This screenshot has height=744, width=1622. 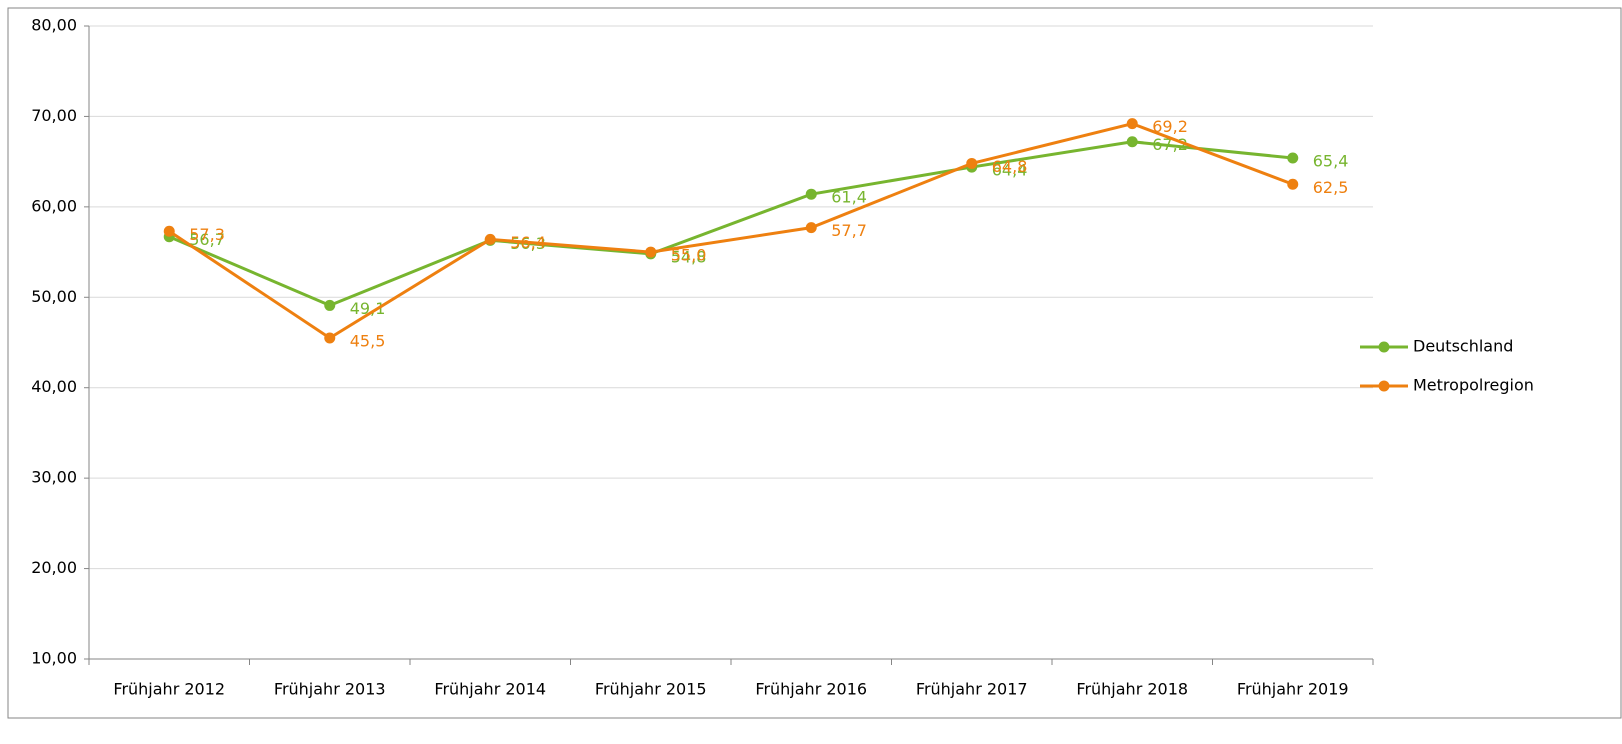 What do you see at coordinates (1331, 187) in the screenshot?
I see `data-label: 62,5` at bounding box center [1331, 187].